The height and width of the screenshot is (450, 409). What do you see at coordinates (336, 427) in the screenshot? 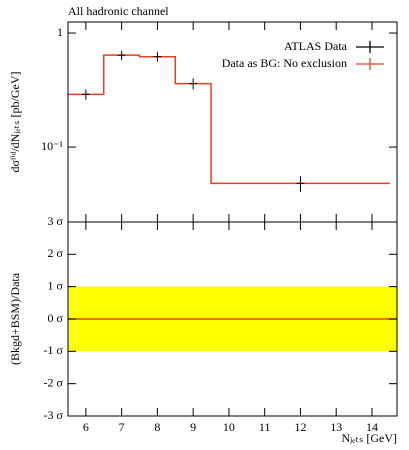
I see `x-tick-label: 13` at bounding box center [336, 427].